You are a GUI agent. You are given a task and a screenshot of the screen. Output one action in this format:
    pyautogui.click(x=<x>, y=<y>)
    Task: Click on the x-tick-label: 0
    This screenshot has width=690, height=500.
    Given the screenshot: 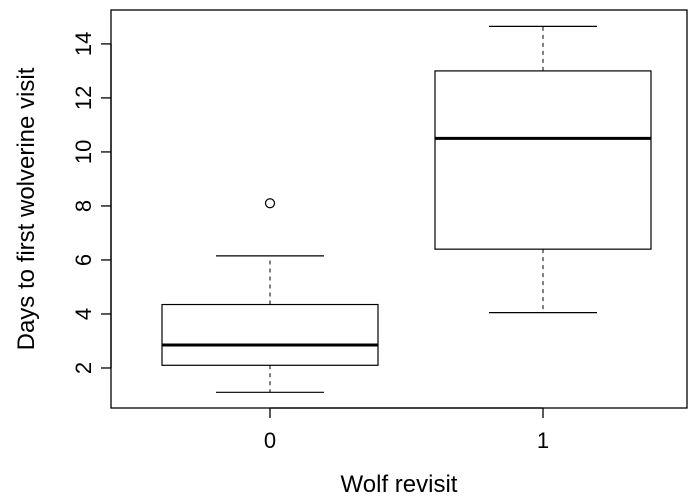 What is the action you would take?
    pyautogui.click(x=270, y=440)
    